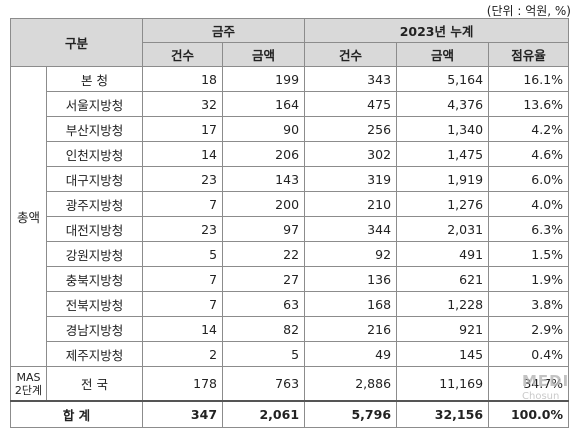 The image size is (579, 431). What do you see at coordinates (351, 154) in the screenshot?
I see `ytd-count: 302` at bounding box center [351, 154].